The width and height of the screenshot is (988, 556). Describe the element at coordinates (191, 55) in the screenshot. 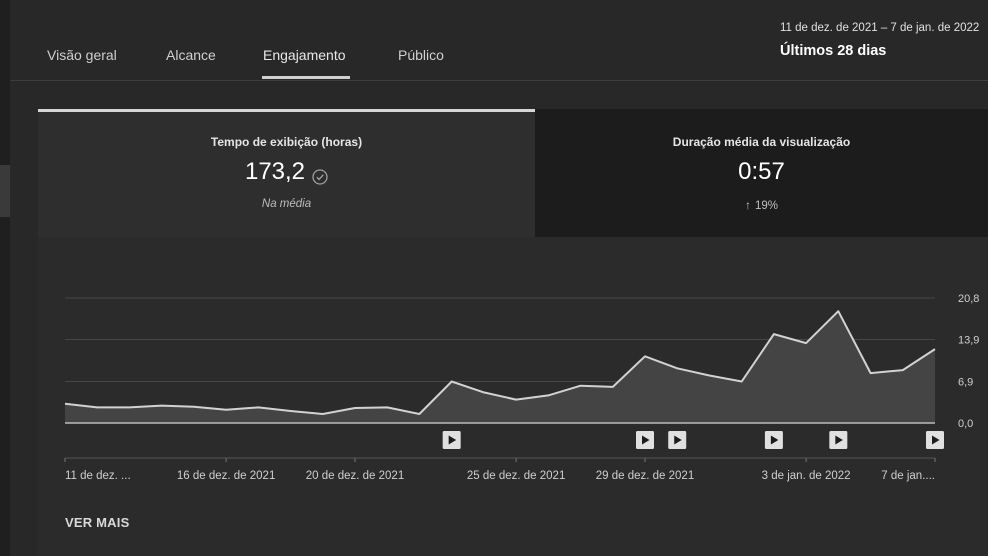

I see `tab-reach: Alcance` at that location.